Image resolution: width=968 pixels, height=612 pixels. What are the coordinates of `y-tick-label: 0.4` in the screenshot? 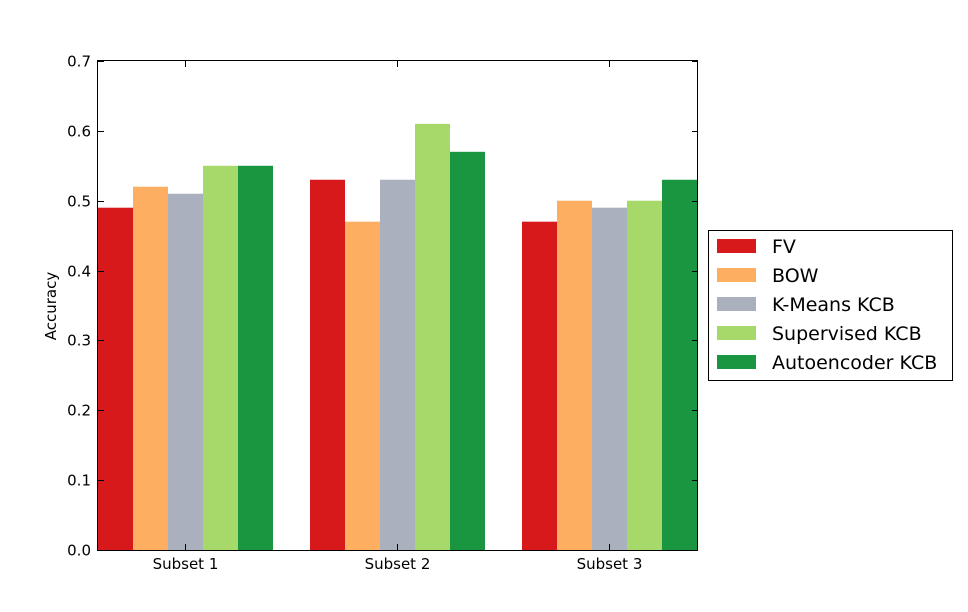 It's located at (79, 272).